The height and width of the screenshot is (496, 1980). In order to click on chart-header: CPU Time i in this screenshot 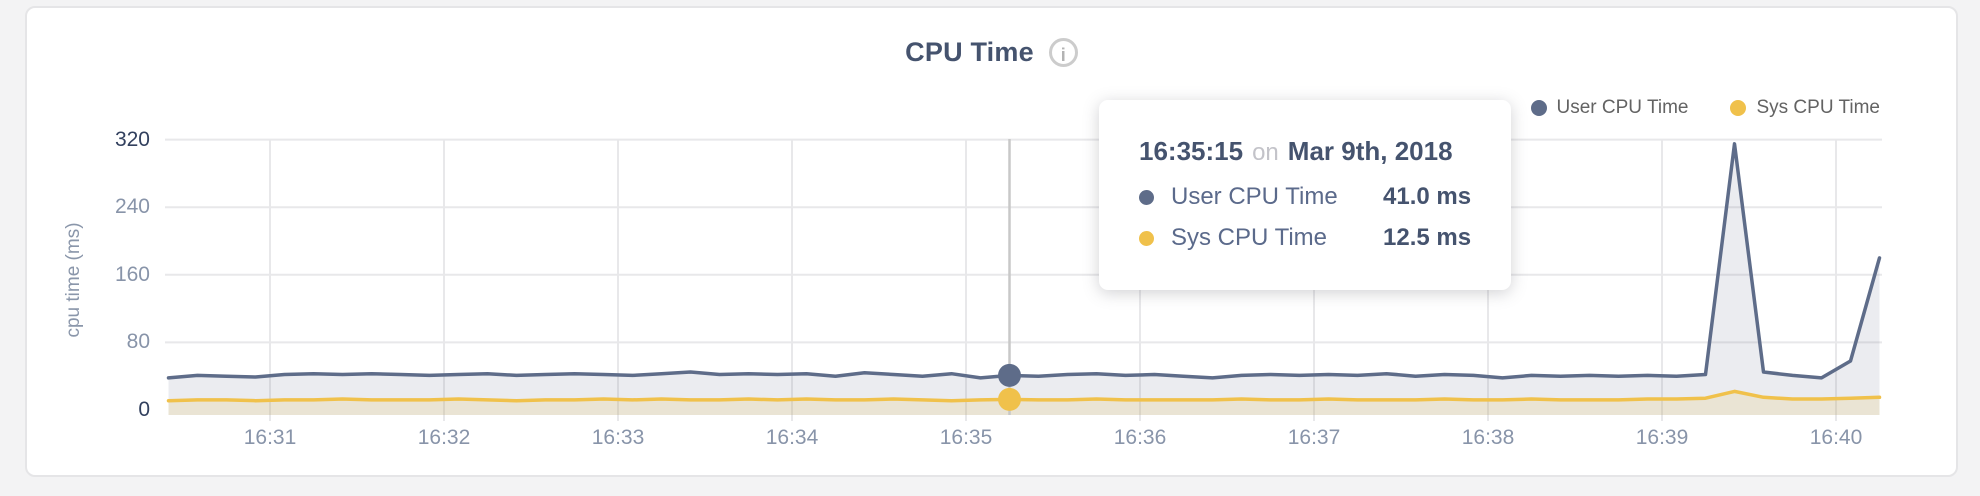, I will do `click(991, 52)`.